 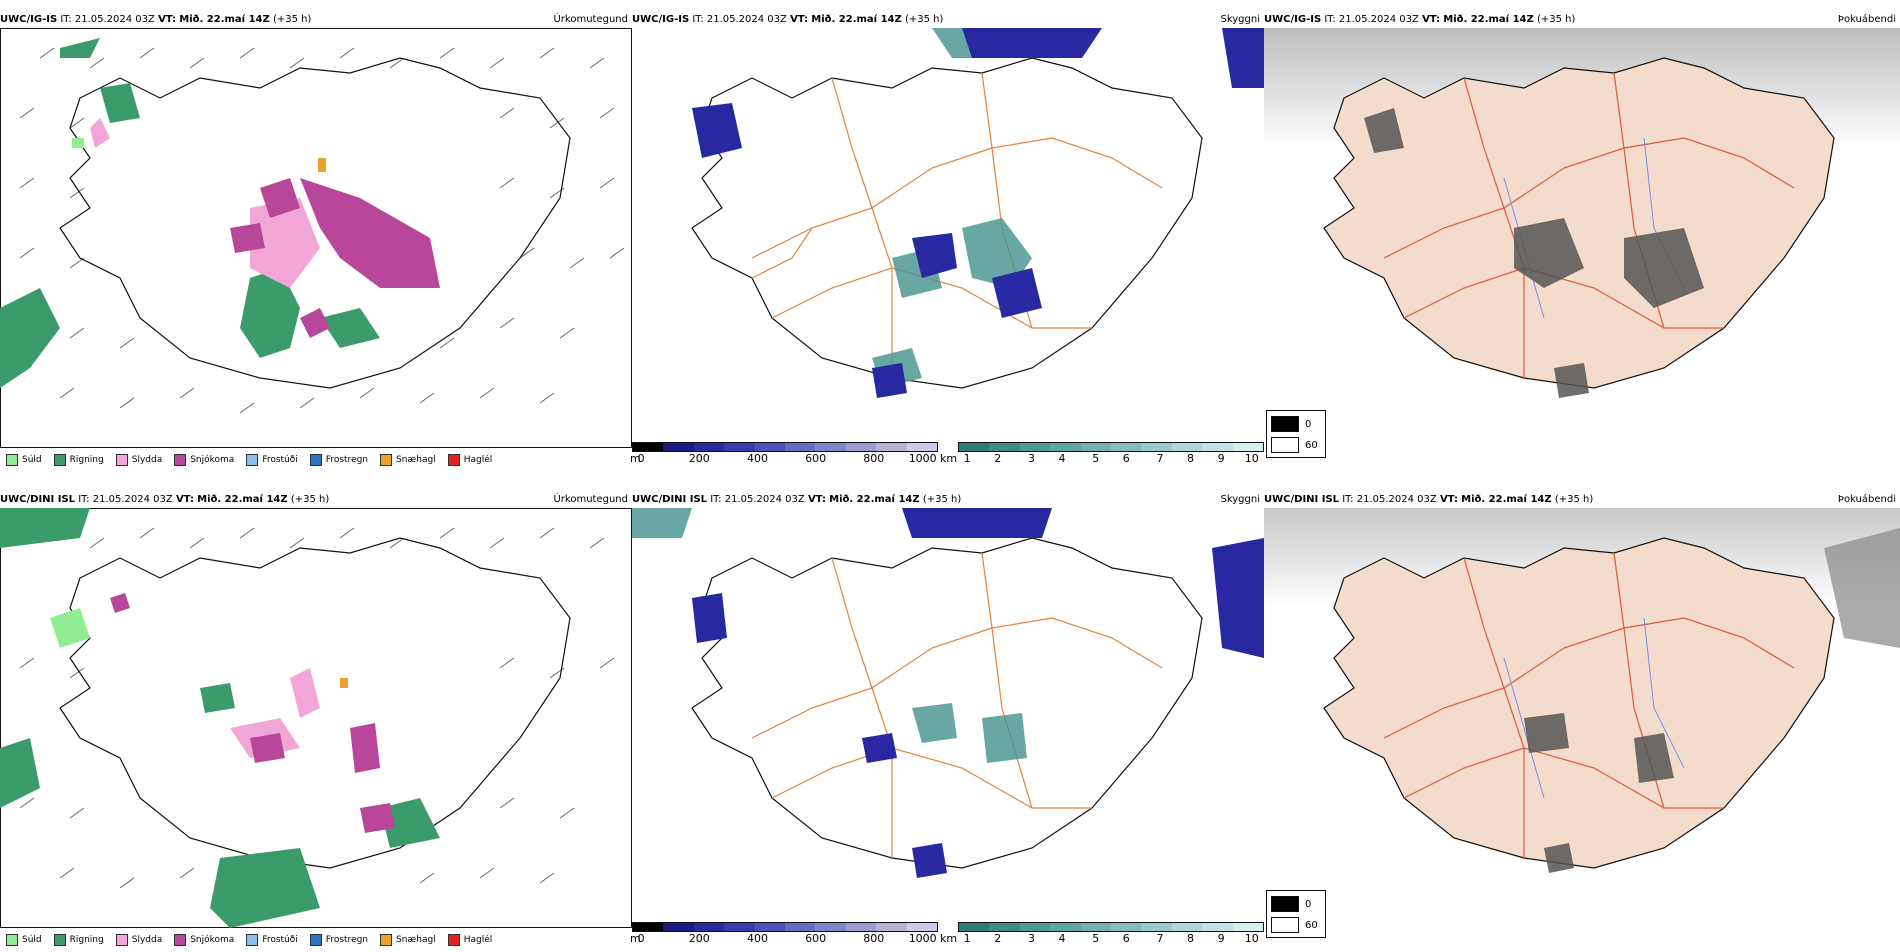 I want to click on tick: 1000, so click(x=922, y=938).